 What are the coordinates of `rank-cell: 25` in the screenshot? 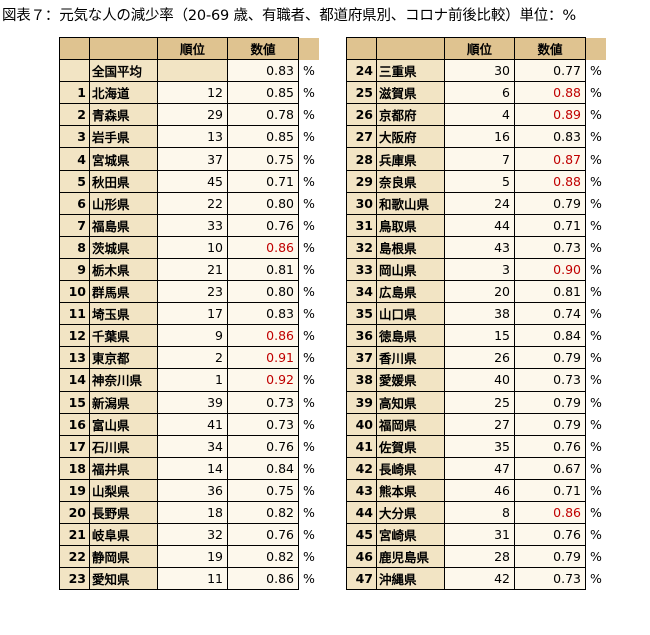 It's located at (479, 402).